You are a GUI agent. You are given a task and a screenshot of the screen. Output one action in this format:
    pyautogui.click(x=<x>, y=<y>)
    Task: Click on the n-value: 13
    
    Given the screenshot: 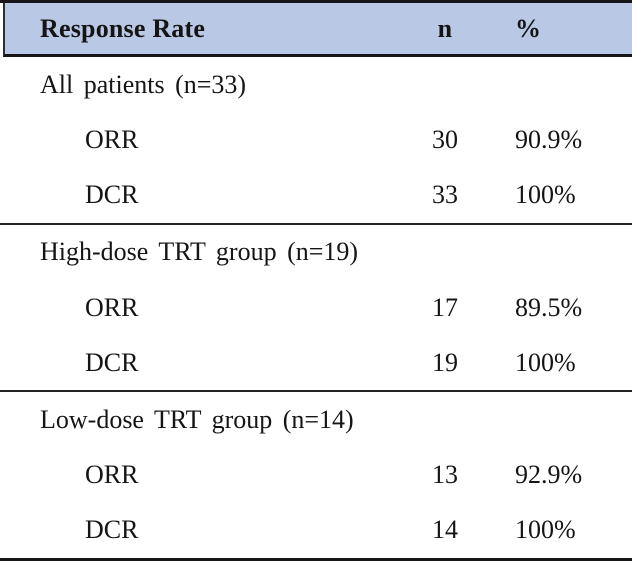 What is the action you would take?
    pyautogui.click(x=445, y=475)
    